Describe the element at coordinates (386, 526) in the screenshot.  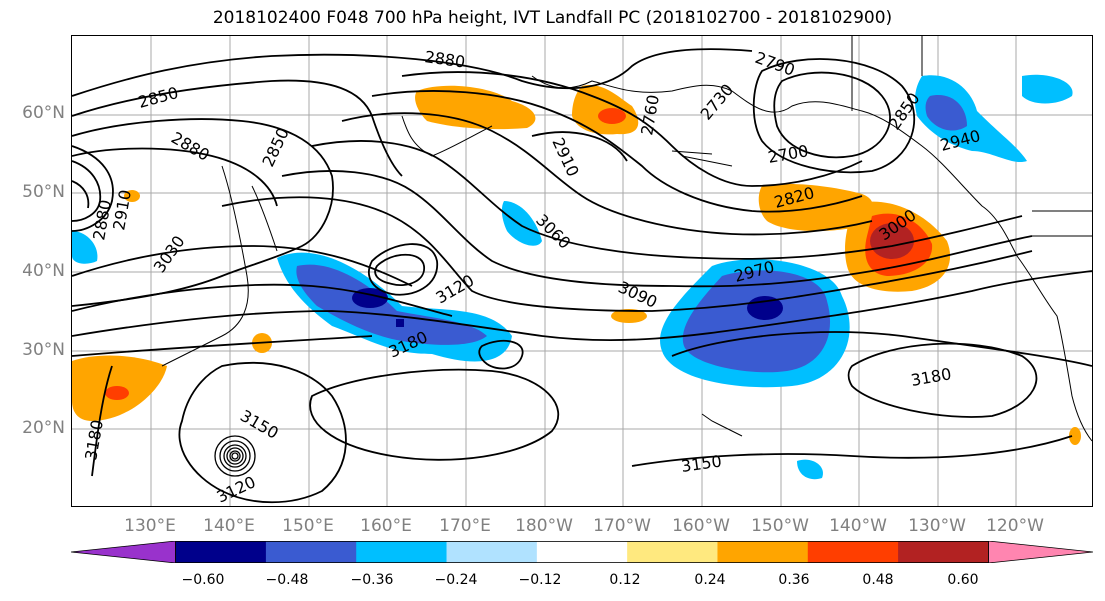
I see `lon-label-160e: 160°E` at that location.